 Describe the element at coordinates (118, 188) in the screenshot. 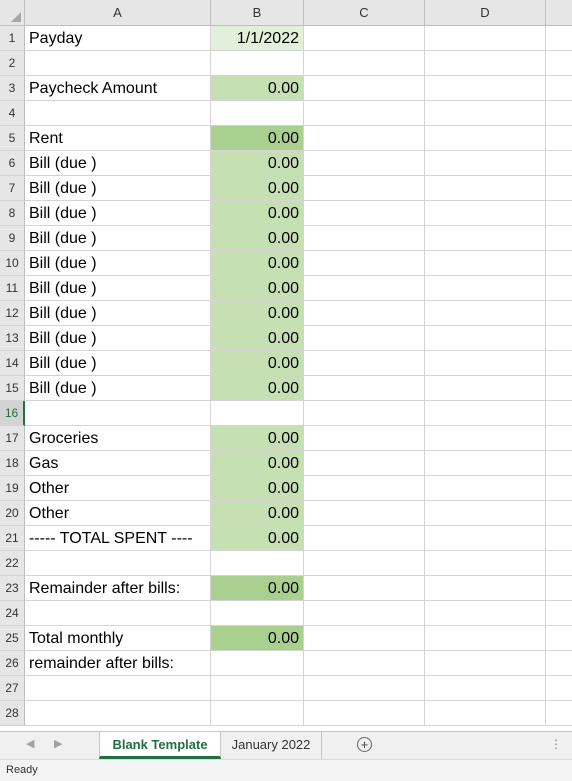

I see `cell-a7: Bill (due )` at that location.